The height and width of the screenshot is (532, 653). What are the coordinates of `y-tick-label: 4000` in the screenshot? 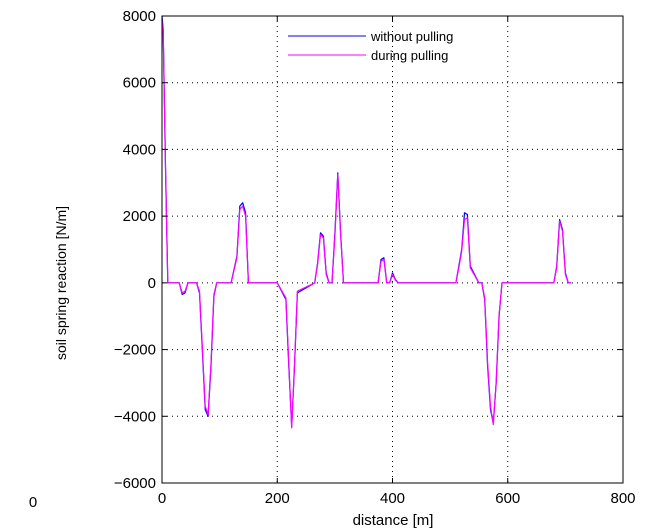 It's located at (139, 149).